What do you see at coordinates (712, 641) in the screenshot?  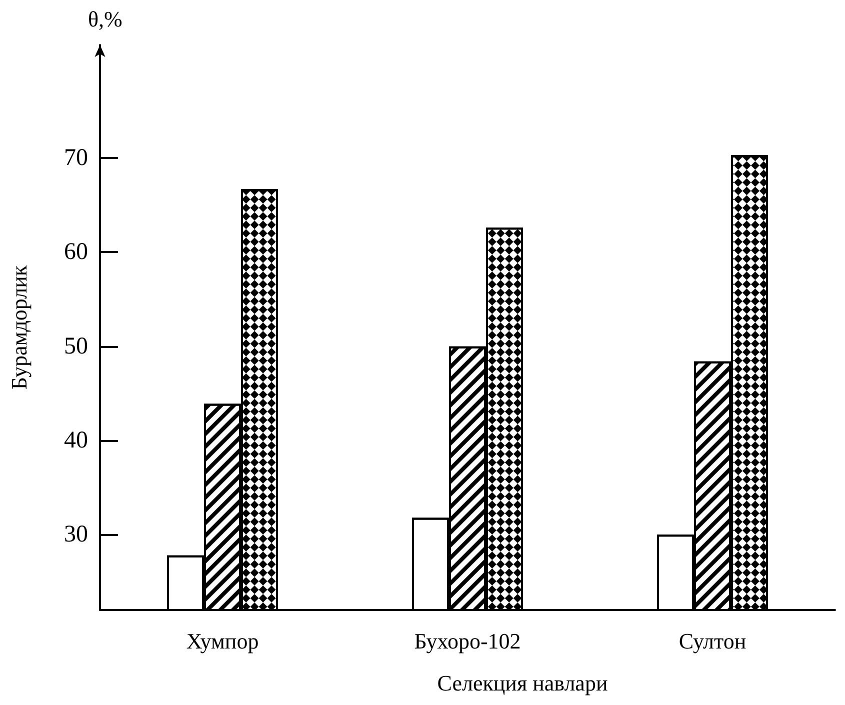 I see `x-tick-label: Султон` at bounding box center [712, 641].